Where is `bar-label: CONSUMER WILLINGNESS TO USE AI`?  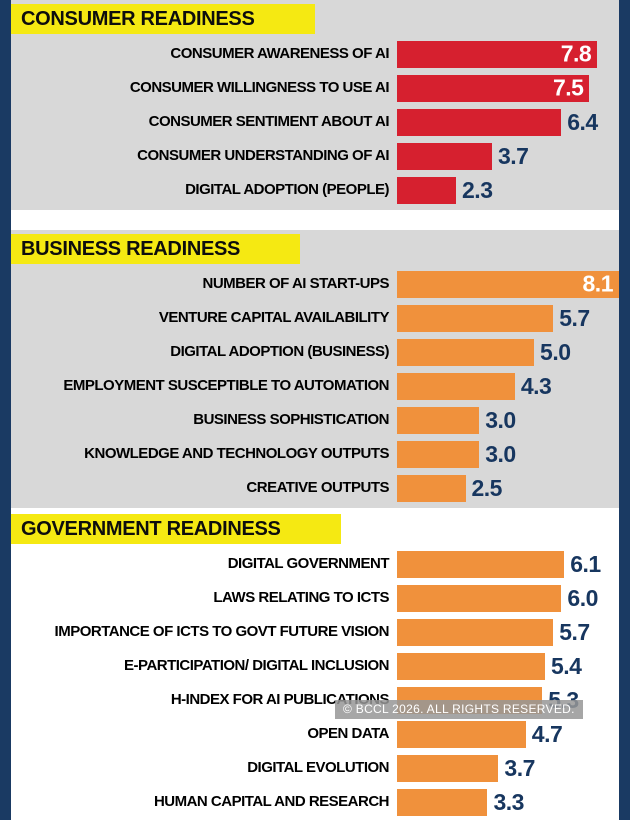
bar-label: CONSUMER WILLINGNESS TO USE AI is located at coordinates (259, 88).